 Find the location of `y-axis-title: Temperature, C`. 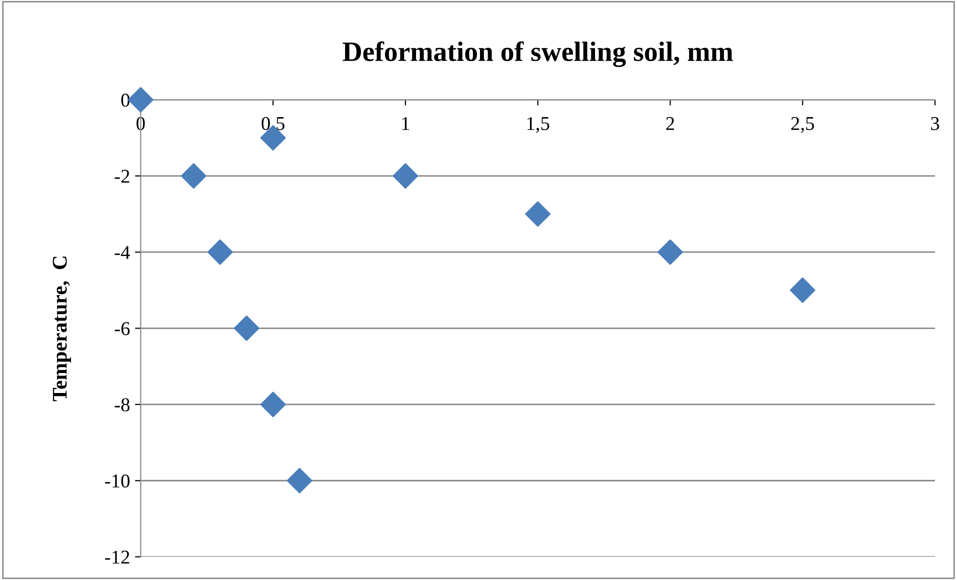

y-axis-title: Temperature, C is located at coordinates (62, 329).